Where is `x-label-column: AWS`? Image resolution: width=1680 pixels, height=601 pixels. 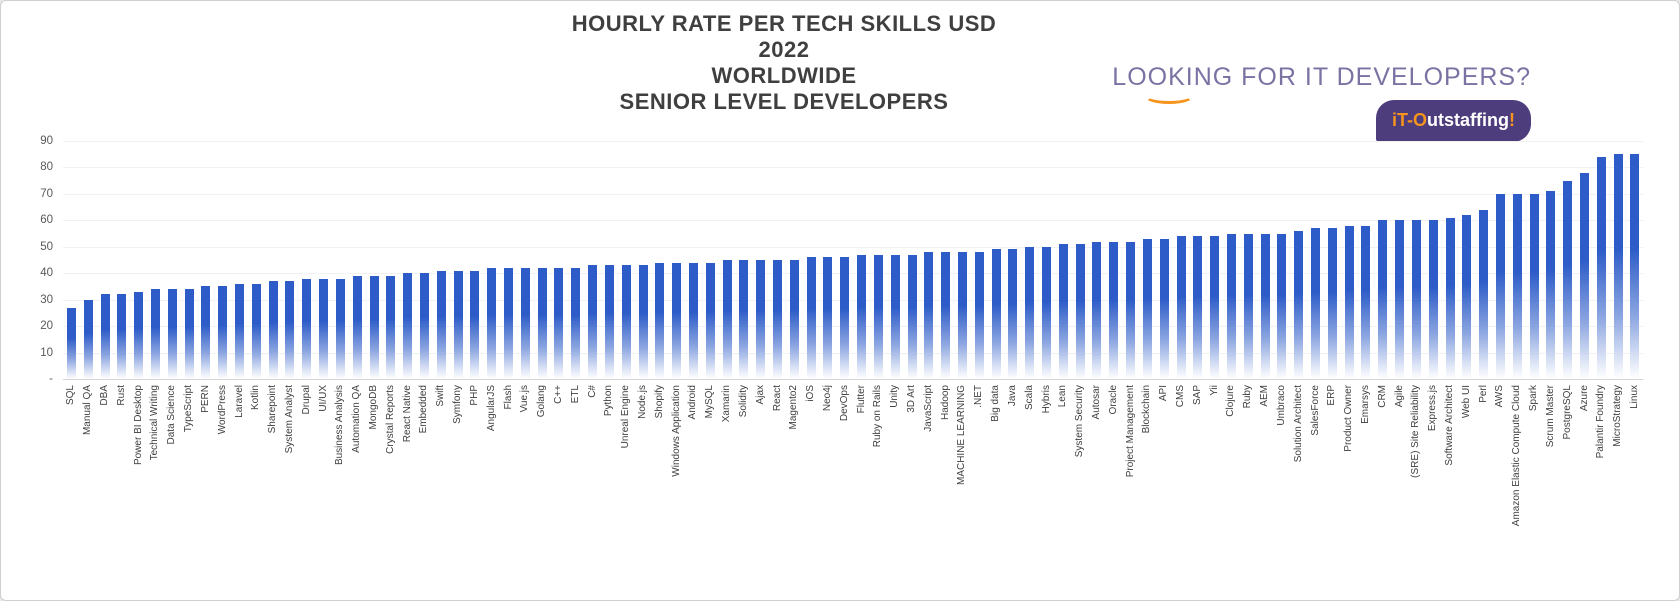 x-label-column: AWS is located at coordinates (1500, 487).